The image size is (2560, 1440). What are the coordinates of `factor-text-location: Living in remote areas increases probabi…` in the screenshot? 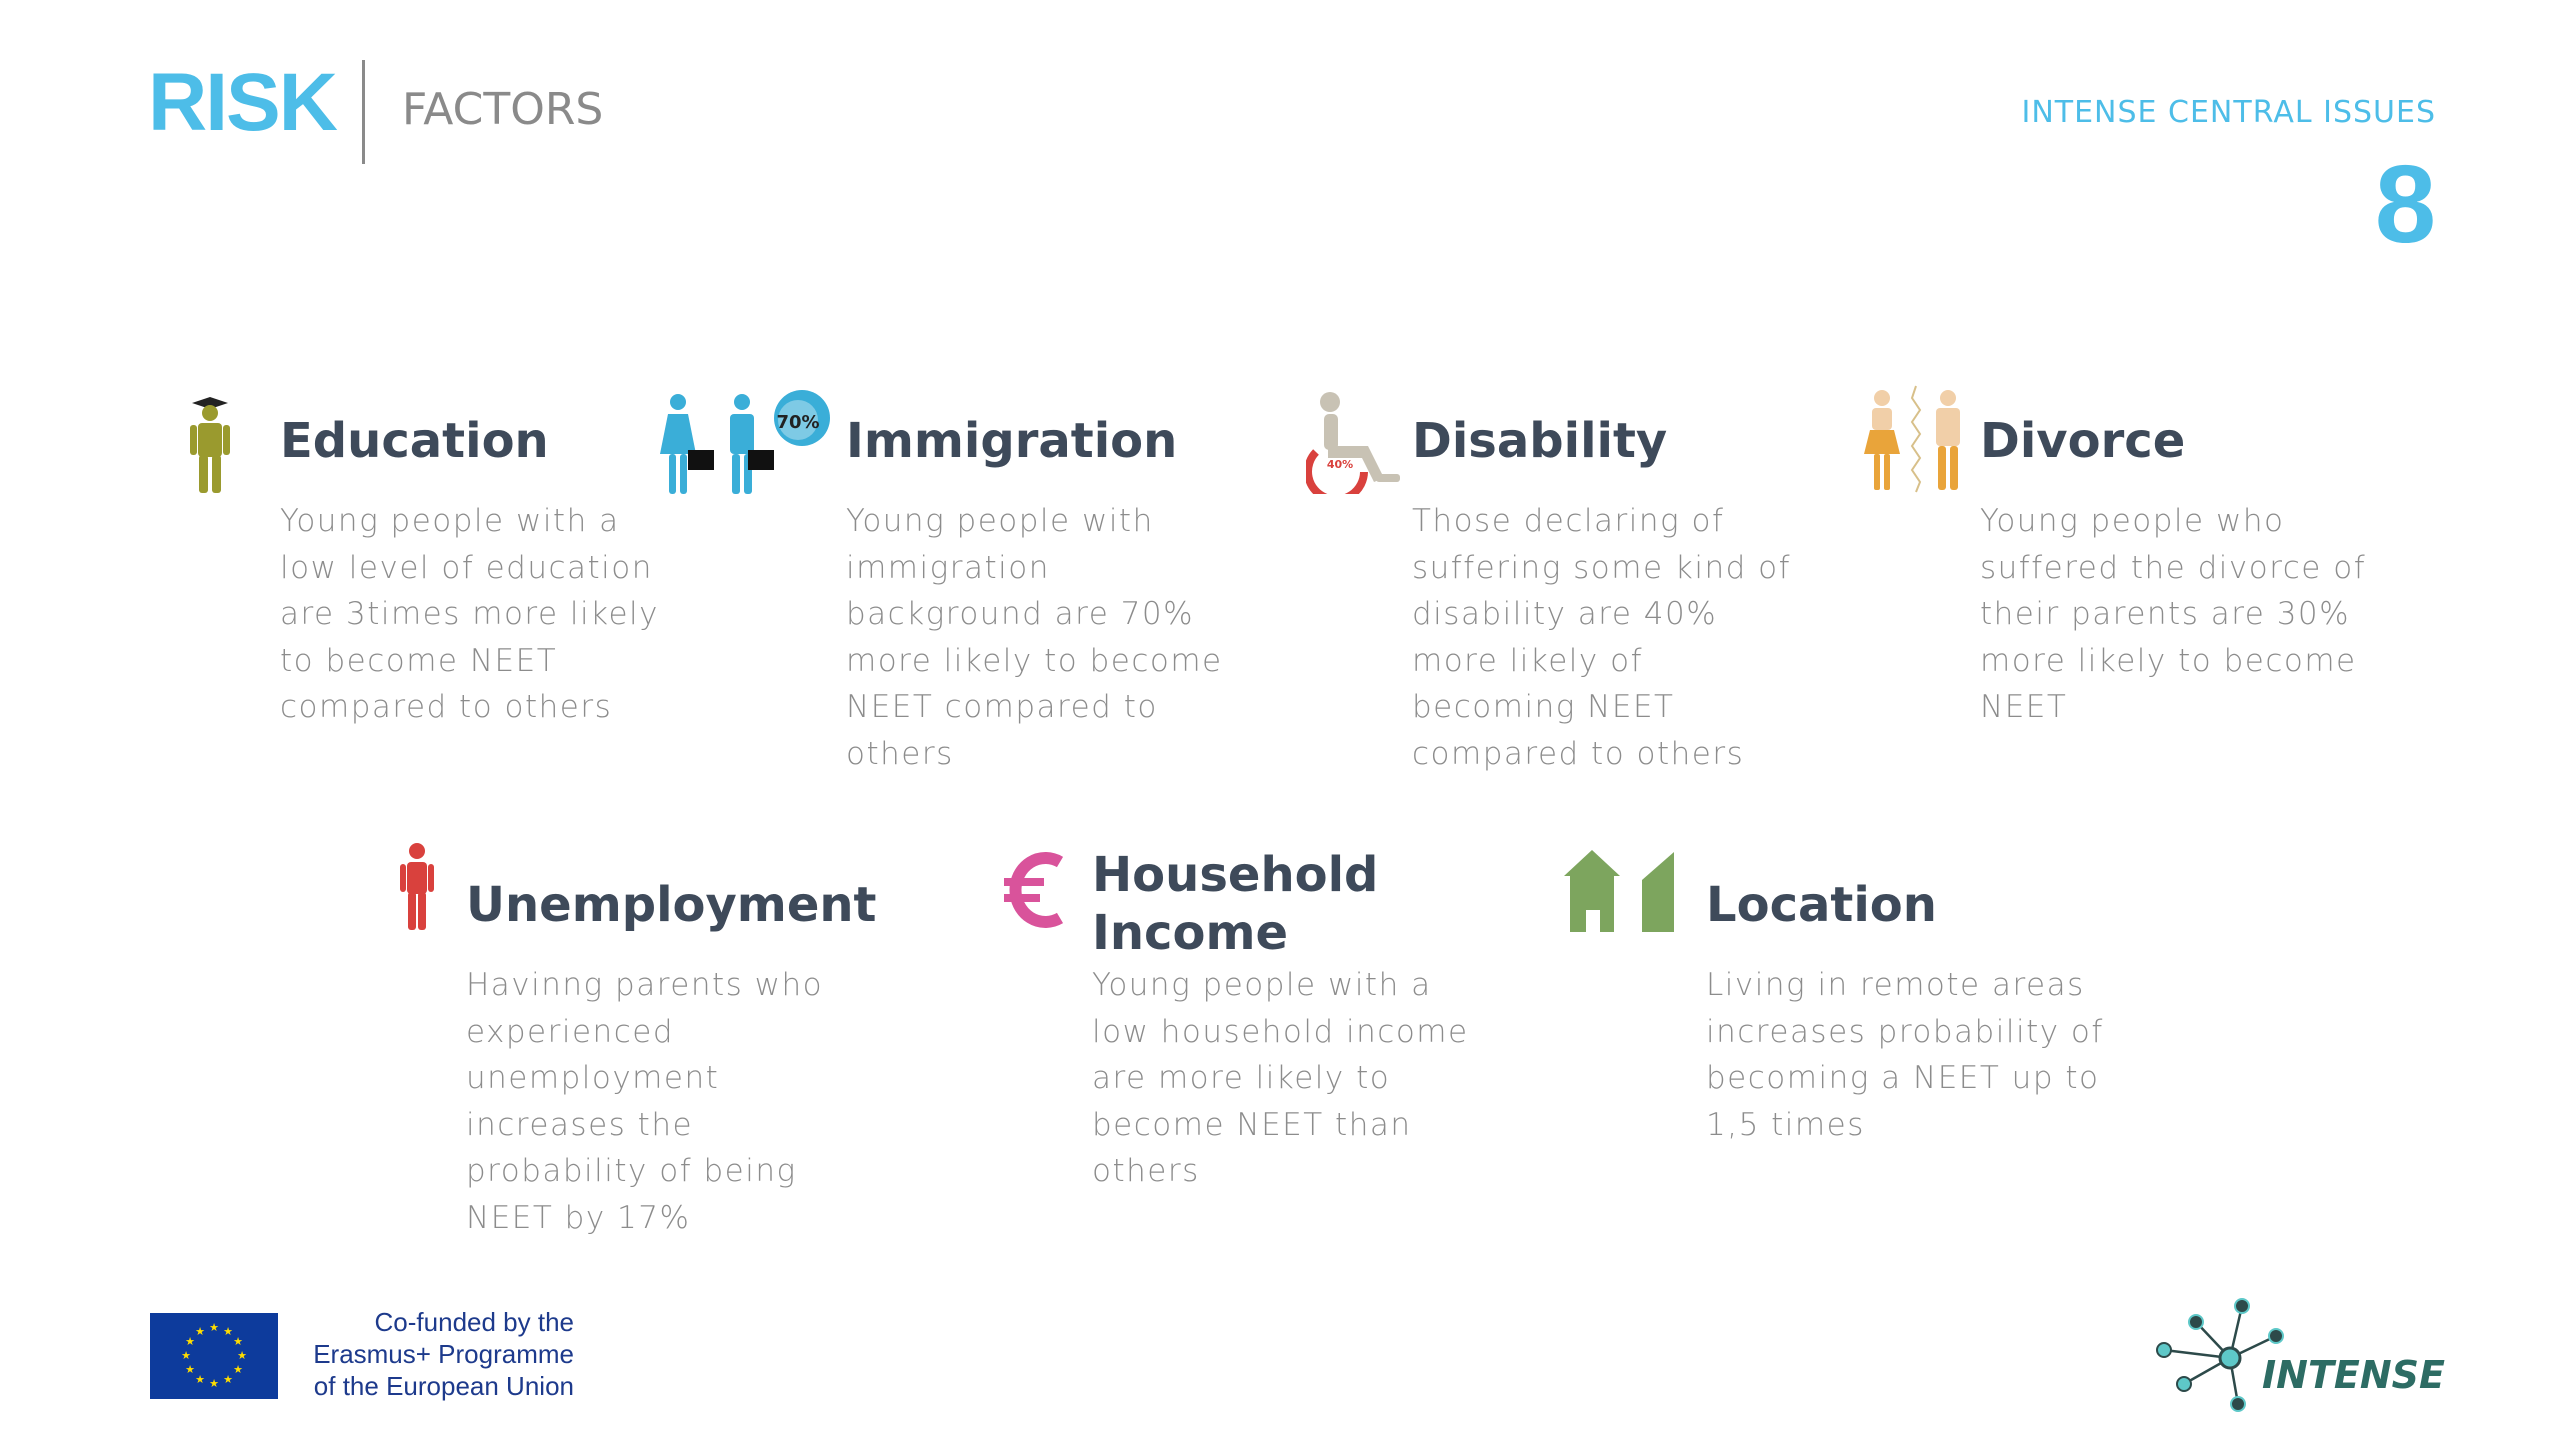 It's located at (1905, 1055).